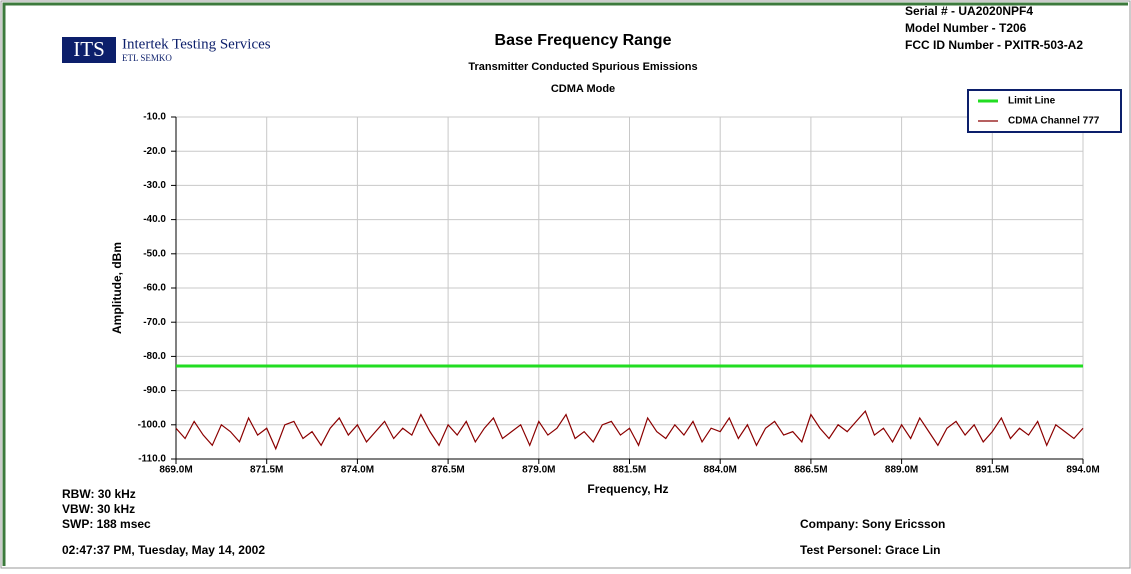 Image resolution: width=1131 pixels, height=574 pixels. I want to click on logo-sub: ETL SEMKO, so click(147, 58).